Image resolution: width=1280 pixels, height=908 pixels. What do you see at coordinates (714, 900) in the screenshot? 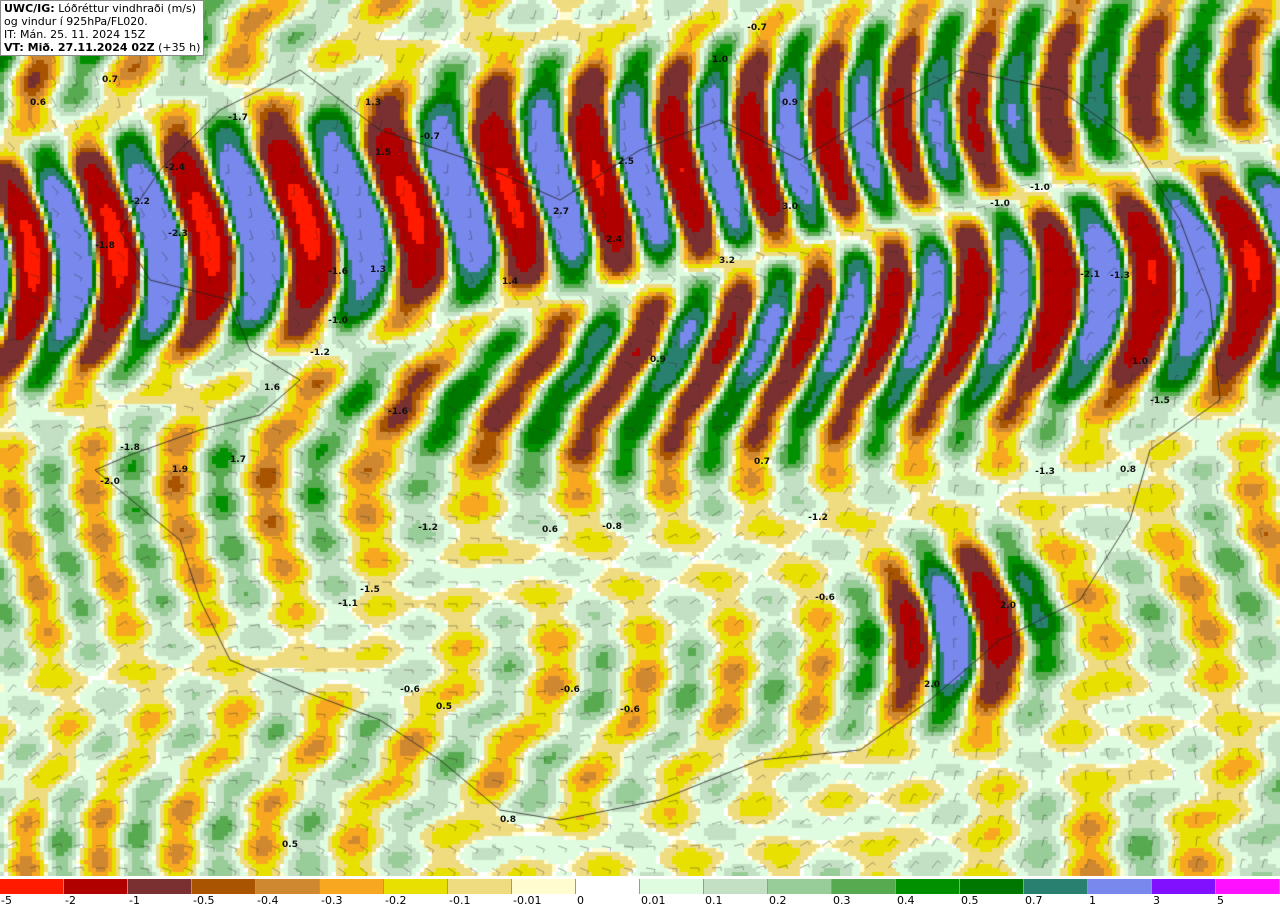
I see `legend-tick-label: 0.1` at bounding box center [714, 900].